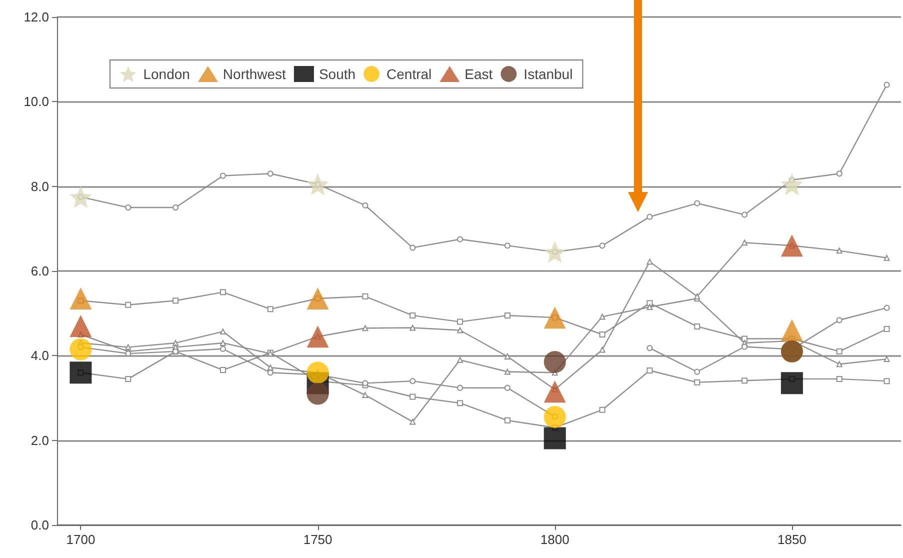  I want to click on y-tick-label: 4.0, so click(39, 356).